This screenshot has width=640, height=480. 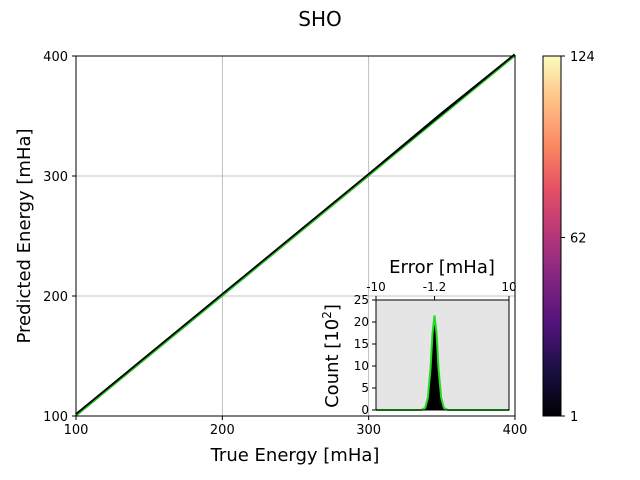 What do you see at coordinates (319, 19) in the screenshot?
I see `chart-title: SHO` at bounding box center [319, 19].